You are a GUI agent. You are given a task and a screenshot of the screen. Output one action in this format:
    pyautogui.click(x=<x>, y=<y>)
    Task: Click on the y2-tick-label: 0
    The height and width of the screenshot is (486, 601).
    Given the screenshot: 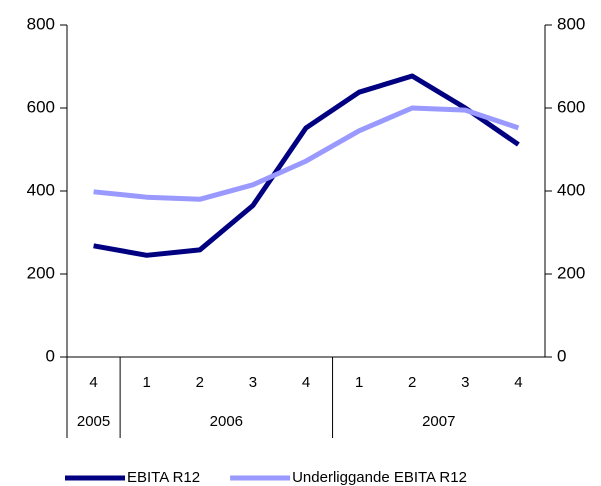 What is the action you would take?
    pyautogui.click(x=561, y=355)
    